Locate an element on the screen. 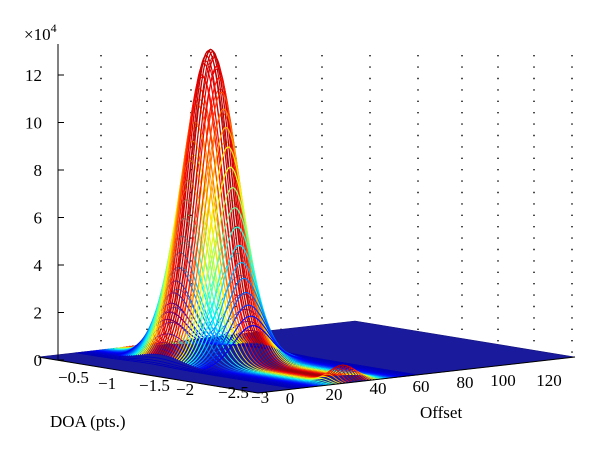  y-axis-label: Offset is located at coordinates (441, 412).